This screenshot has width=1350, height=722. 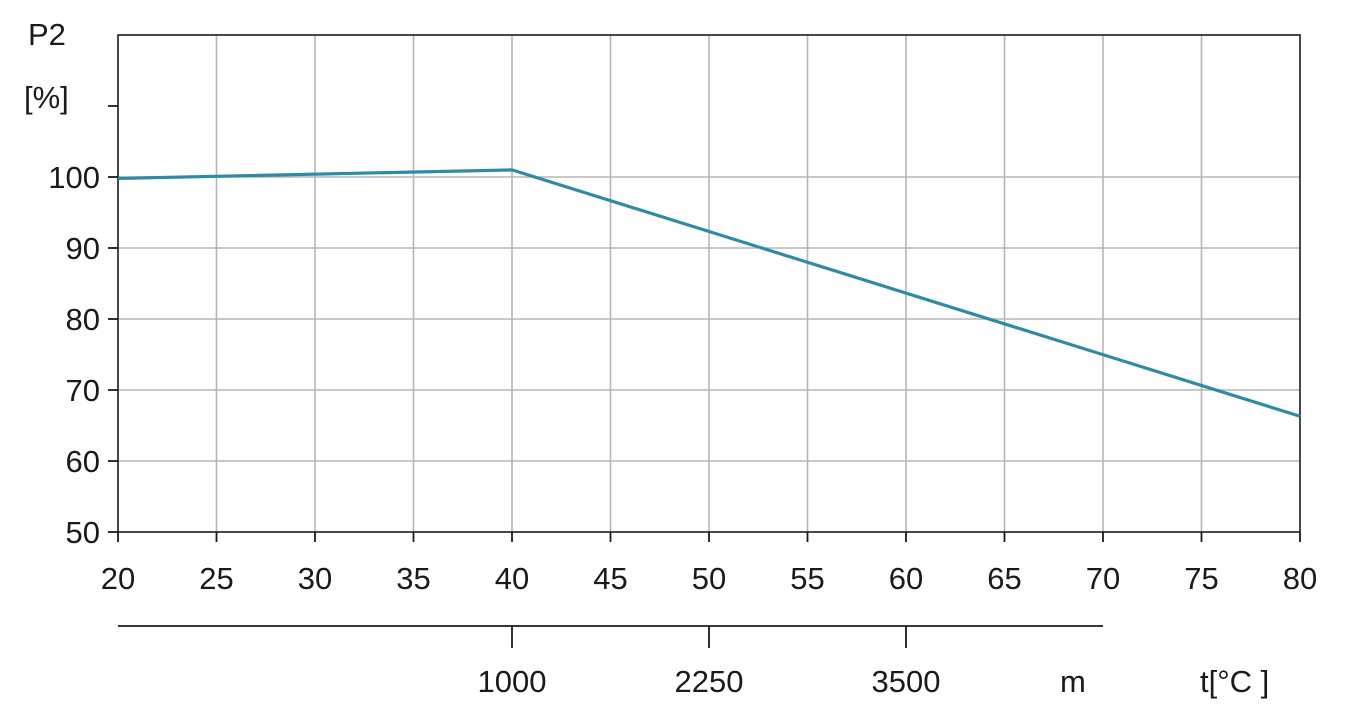 What do you see at coordinates (83, 461) in the screenshot?
I see `y-tick-label: 60` at bounding box center [83, 461].